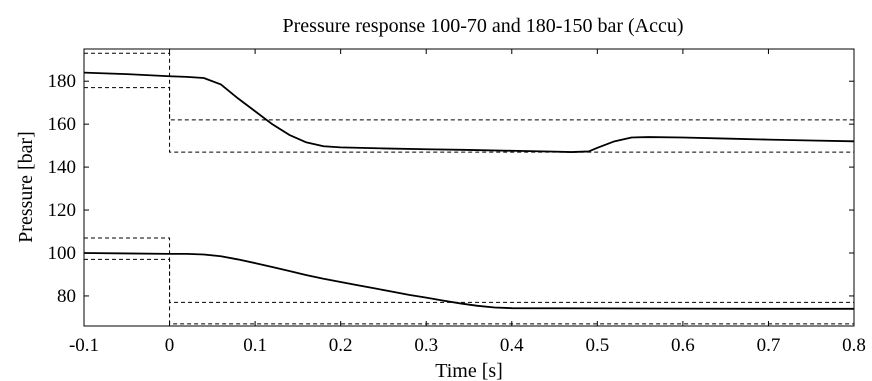  I want to click on x-tick-label-2: 0.1, so click(255, 345).